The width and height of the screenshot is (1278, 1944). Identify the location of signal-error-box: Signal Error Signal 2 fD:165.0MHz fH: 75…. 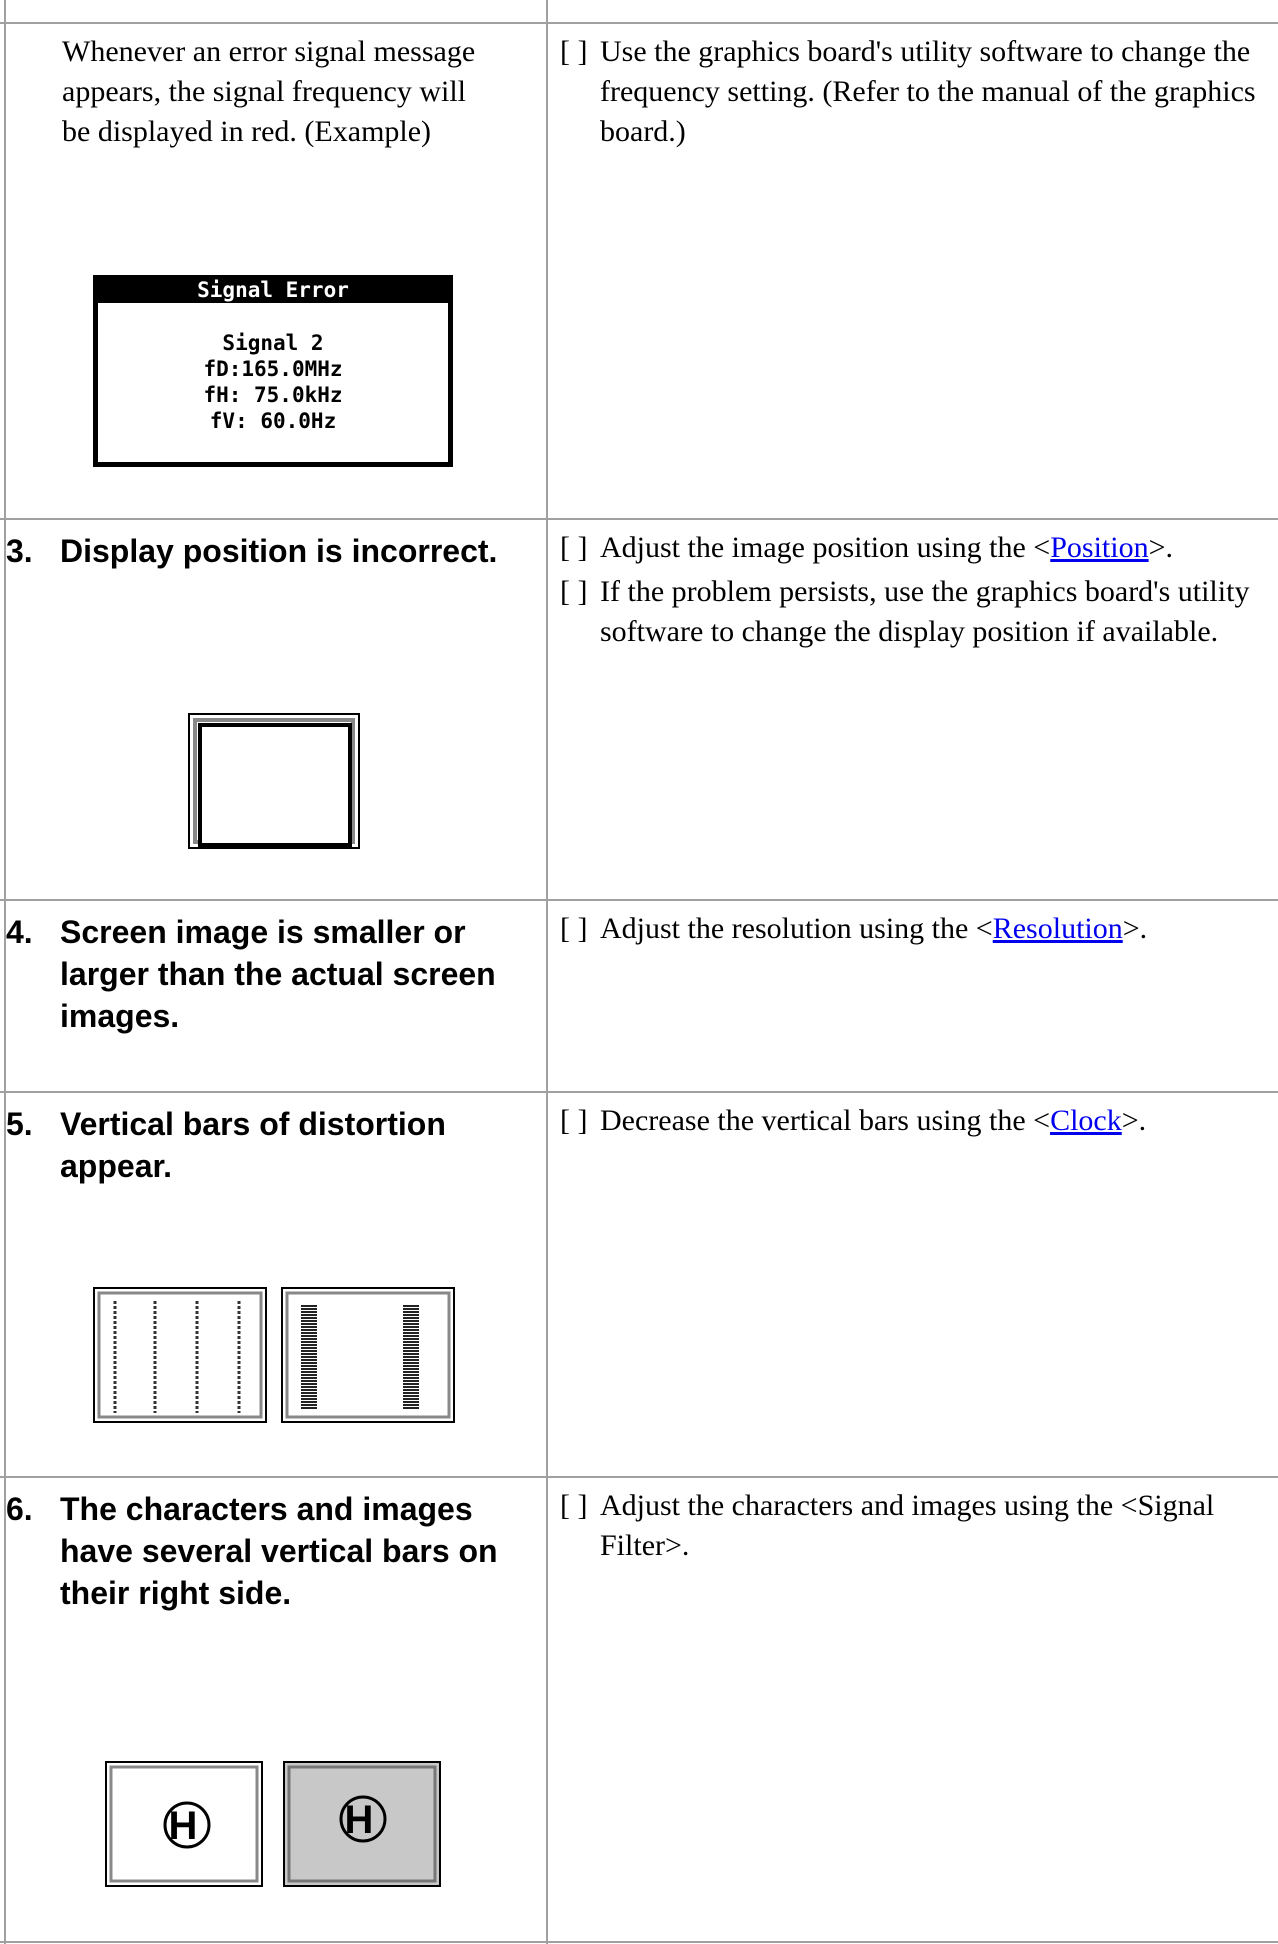
(273, 371).